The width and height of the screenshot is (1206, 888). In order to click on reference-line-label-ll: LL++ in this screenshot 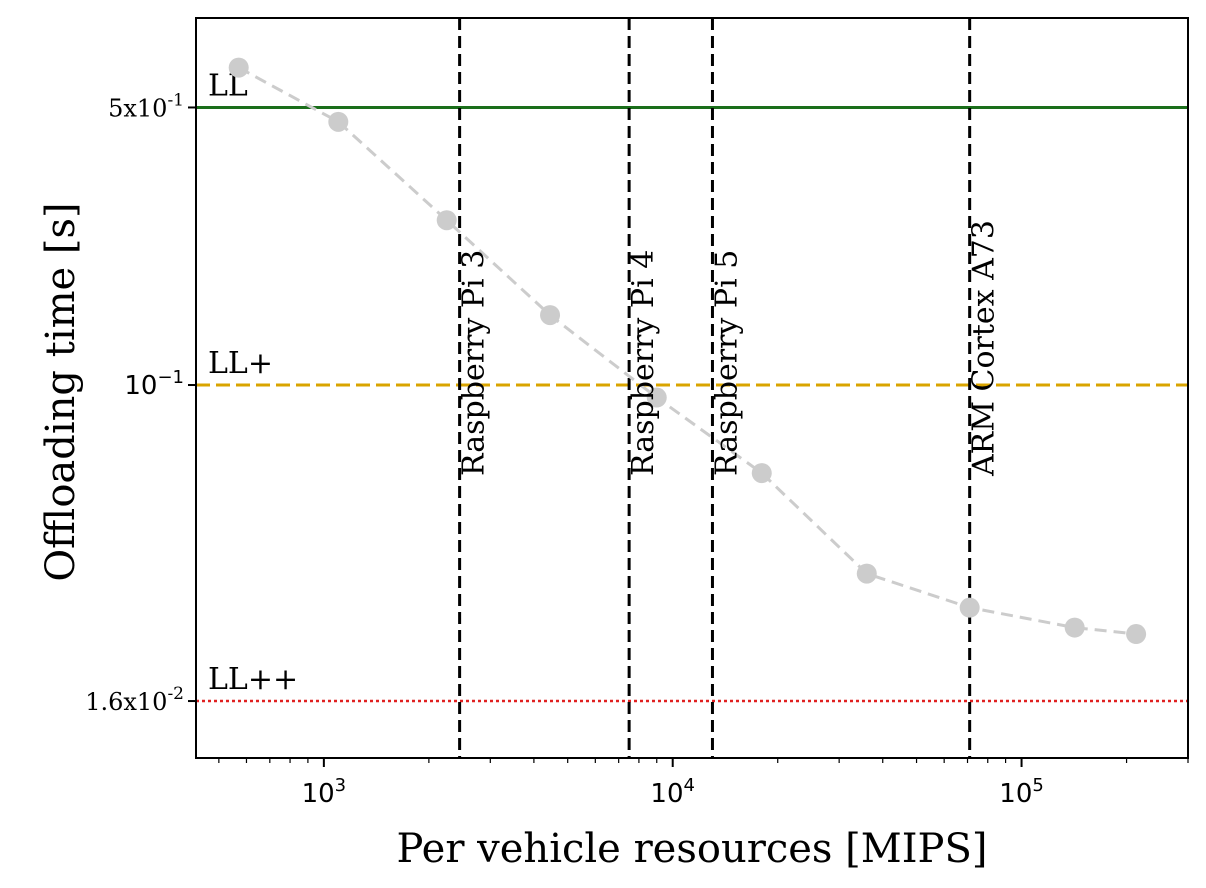, I will do `click(253, 679)`.